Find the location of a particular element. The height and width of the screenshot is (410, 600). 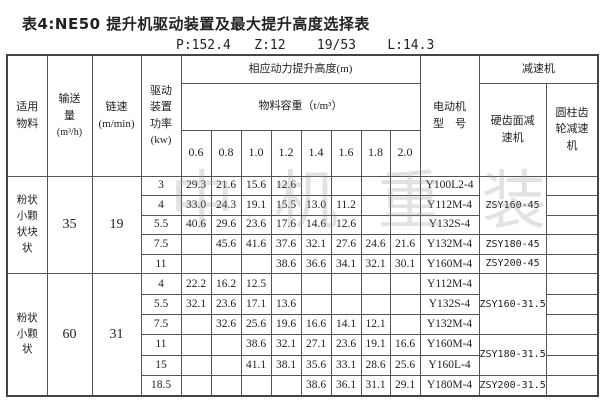

header-reducer: 减速机 is located at coordinates (538, 69).